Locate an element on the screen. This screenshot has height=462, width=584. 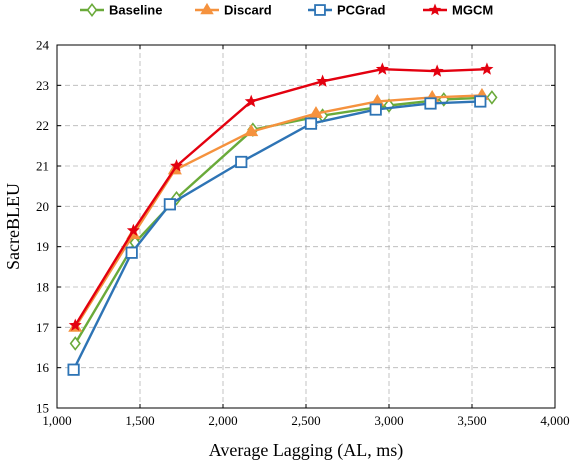
legend-entry-discard: Discard is located at coordinates (233, 10).